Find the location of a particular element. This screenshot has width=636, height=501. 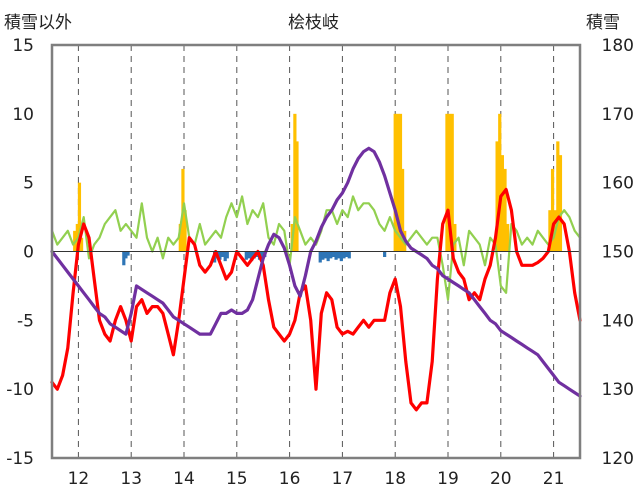

x-tick-label: 20 is located at coordinates (501, 479).